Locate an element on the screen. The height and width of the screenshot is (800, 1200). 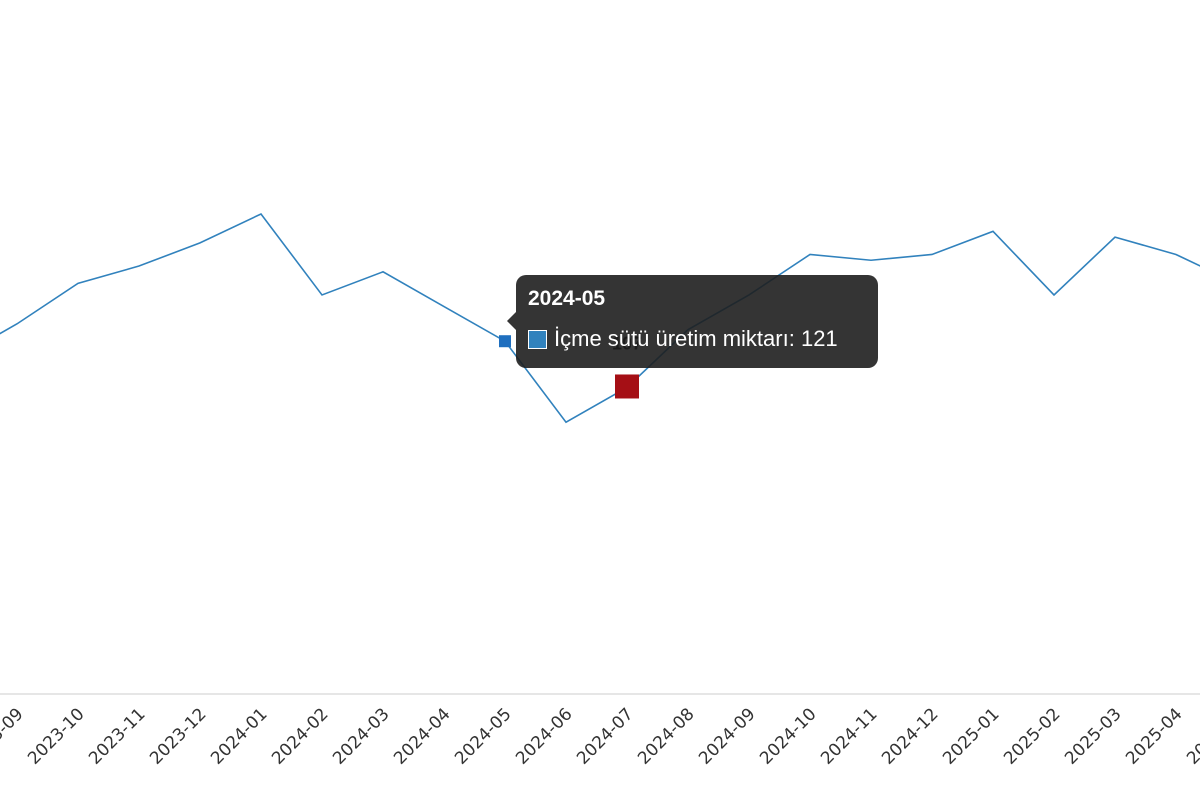
x-tick-label: 2023-09 is located at coordinates (14, 736).